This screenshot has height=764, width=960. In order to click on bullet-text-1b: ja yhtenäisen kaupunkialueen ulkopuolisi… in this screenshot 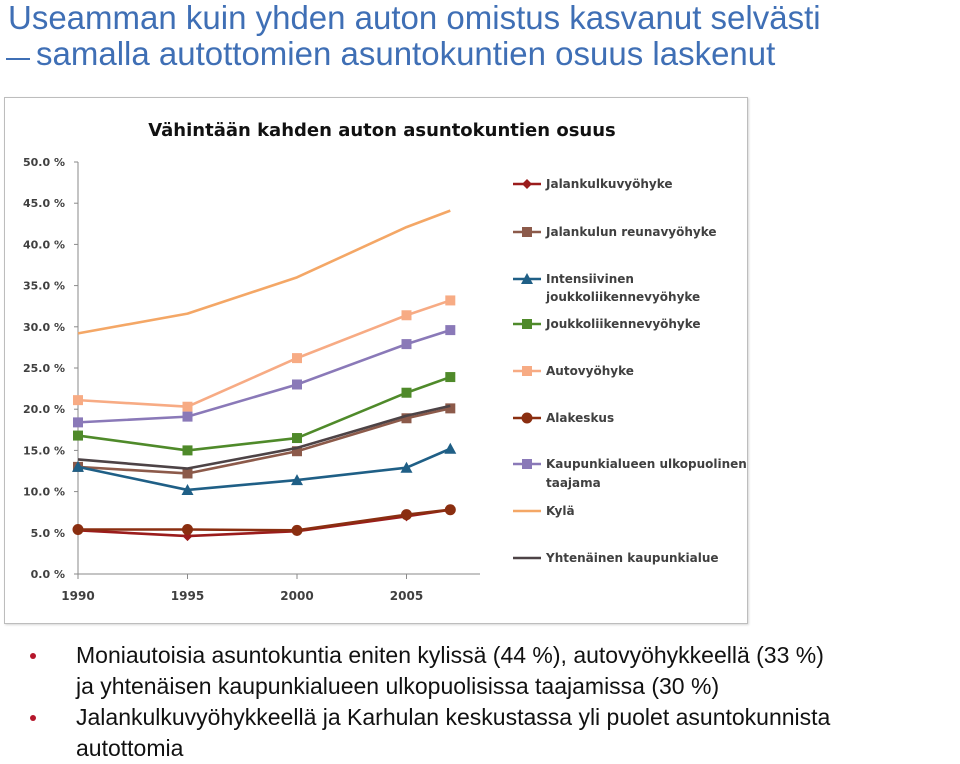, I will do `click(398, 686)`.